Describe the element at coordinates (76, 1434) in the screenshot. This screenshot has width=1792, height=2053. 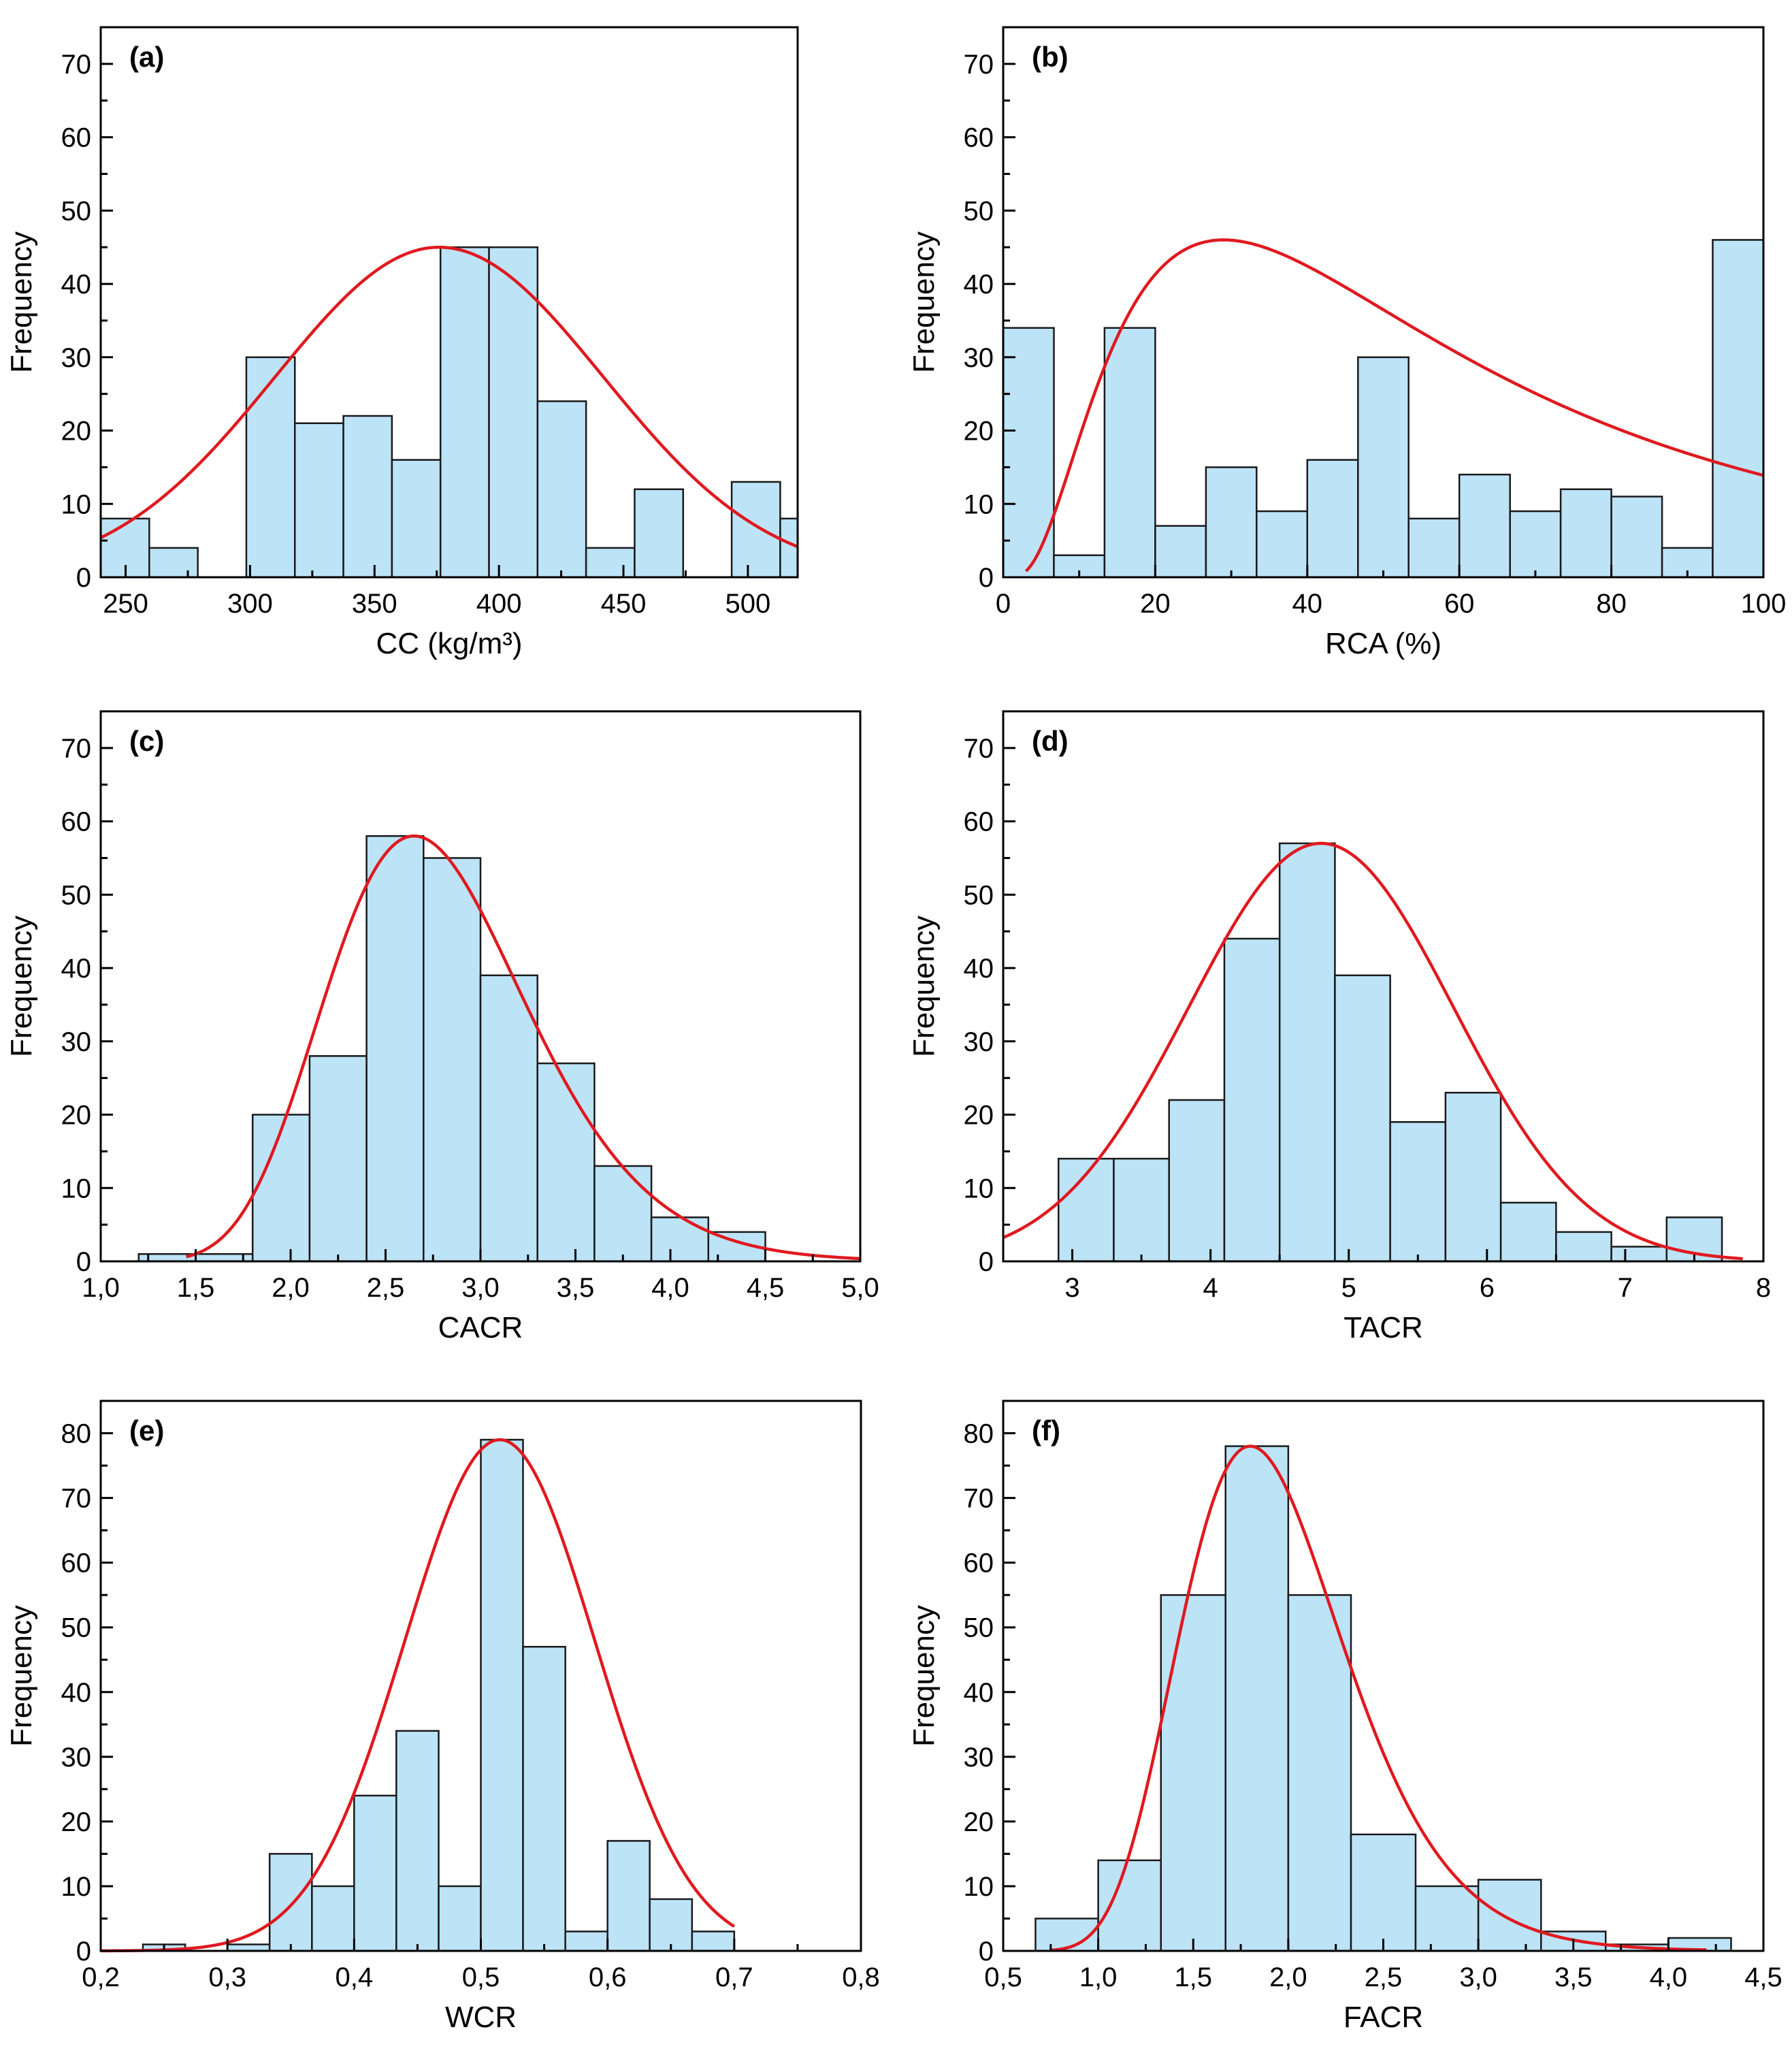
I see `y-tick-label: 80` at that location.